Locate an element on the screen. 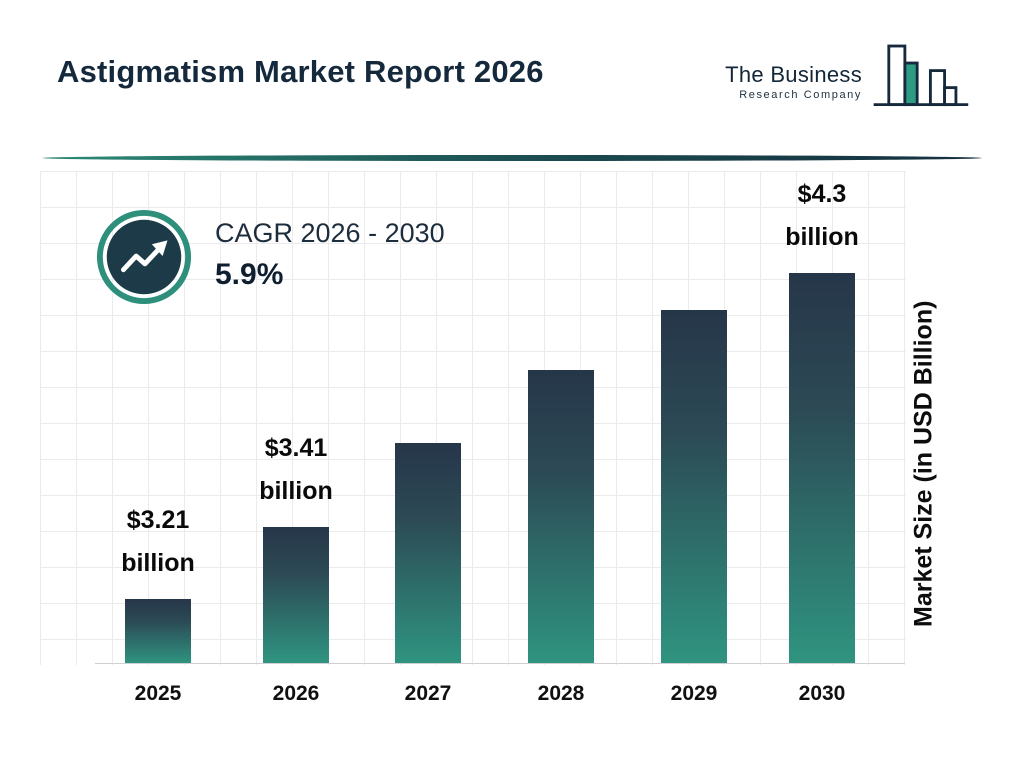  bar-2029 is located at coordinates (694, 486).